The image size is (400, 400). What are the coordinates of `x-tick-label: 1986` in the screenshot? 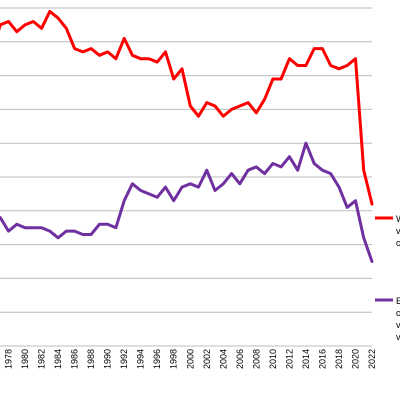 It's located at (75, 359).